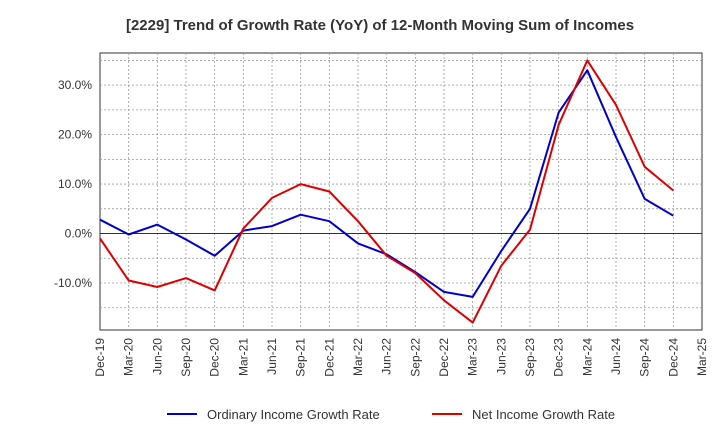  Describe the element at coordinates (157, 356) in the screenshot. I see `x-tick-label: Jun-20` at that location.